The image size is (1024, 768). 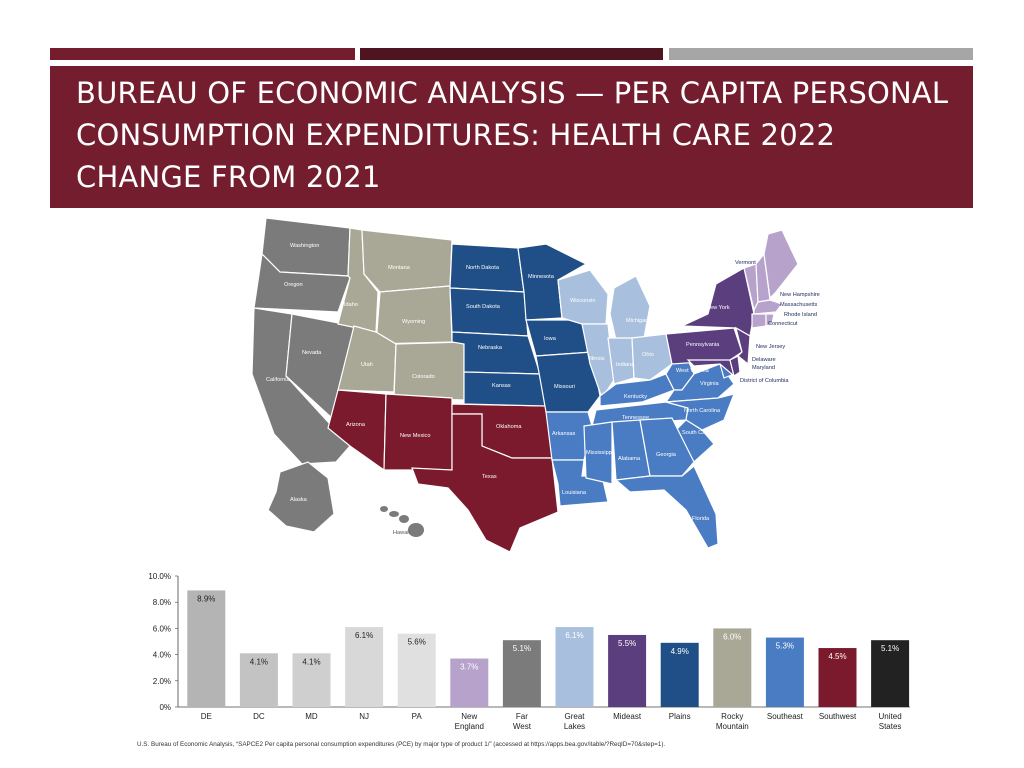 What do you see at coordinates (783, 324) in the screenshot?
I see `label-connecticut: Connecticut` at bounding box center [783, 324].